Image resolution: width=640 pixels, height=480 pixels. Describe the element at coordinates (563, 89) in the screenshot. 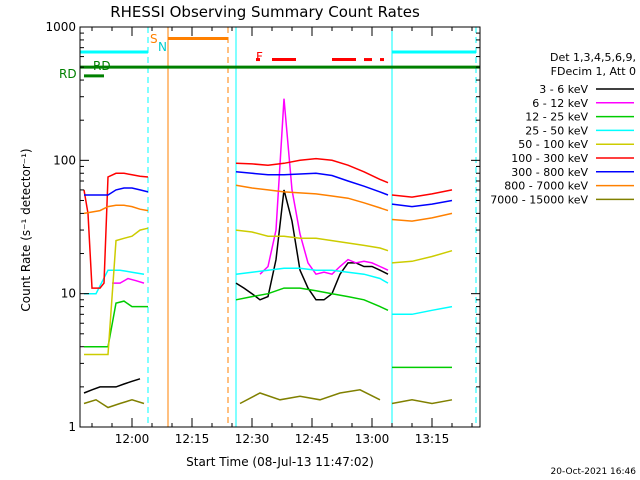

I see `legend-label-0: 3 - 6 keV` at that location.